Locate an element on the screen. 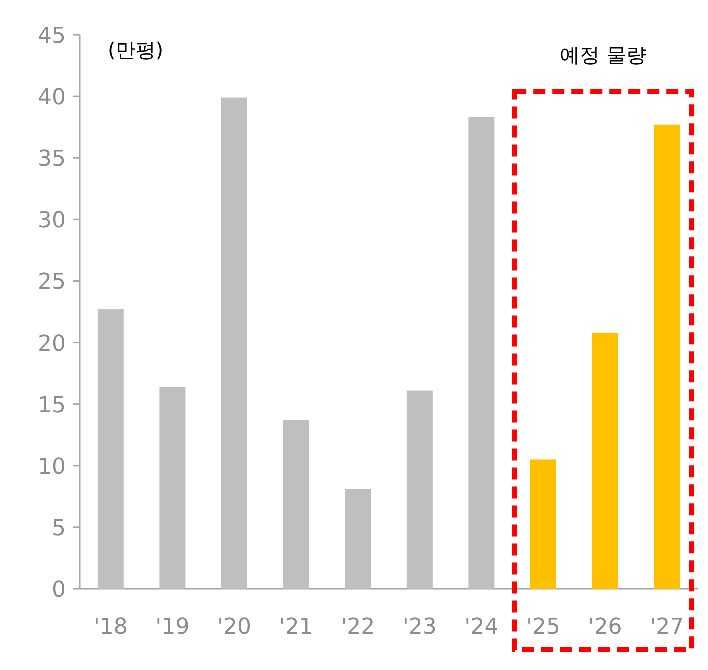 This screenshot has width=708, height=670. x-tick-label: '24 is located at coordinates (481, 627).